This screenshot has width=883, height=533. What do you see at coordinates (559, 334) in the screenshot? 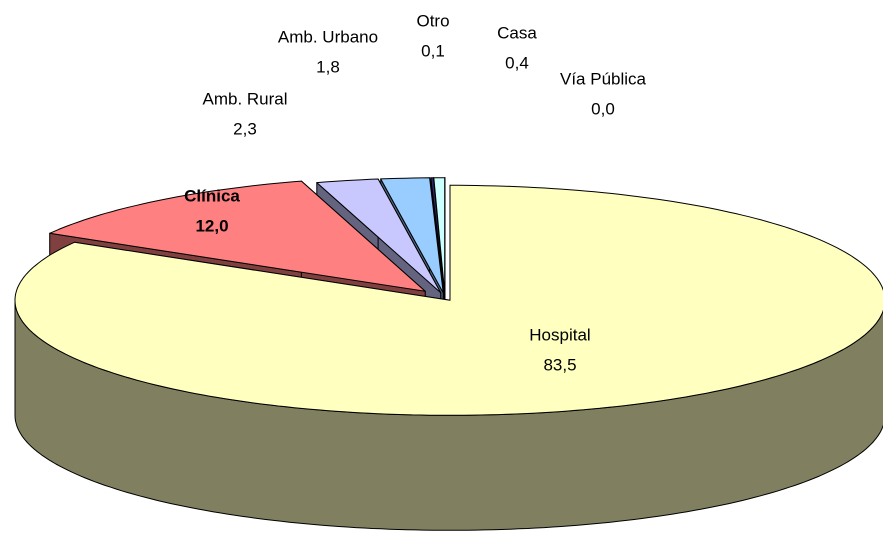
I see `slice-label: Hospital` at bounding box center [559, 334].